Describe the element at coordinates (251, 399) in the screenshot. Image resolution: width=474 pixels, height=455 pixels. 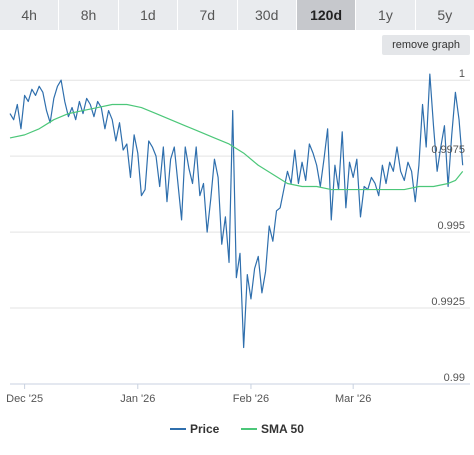
I see `x-tick-label: Feb '26` at that location.